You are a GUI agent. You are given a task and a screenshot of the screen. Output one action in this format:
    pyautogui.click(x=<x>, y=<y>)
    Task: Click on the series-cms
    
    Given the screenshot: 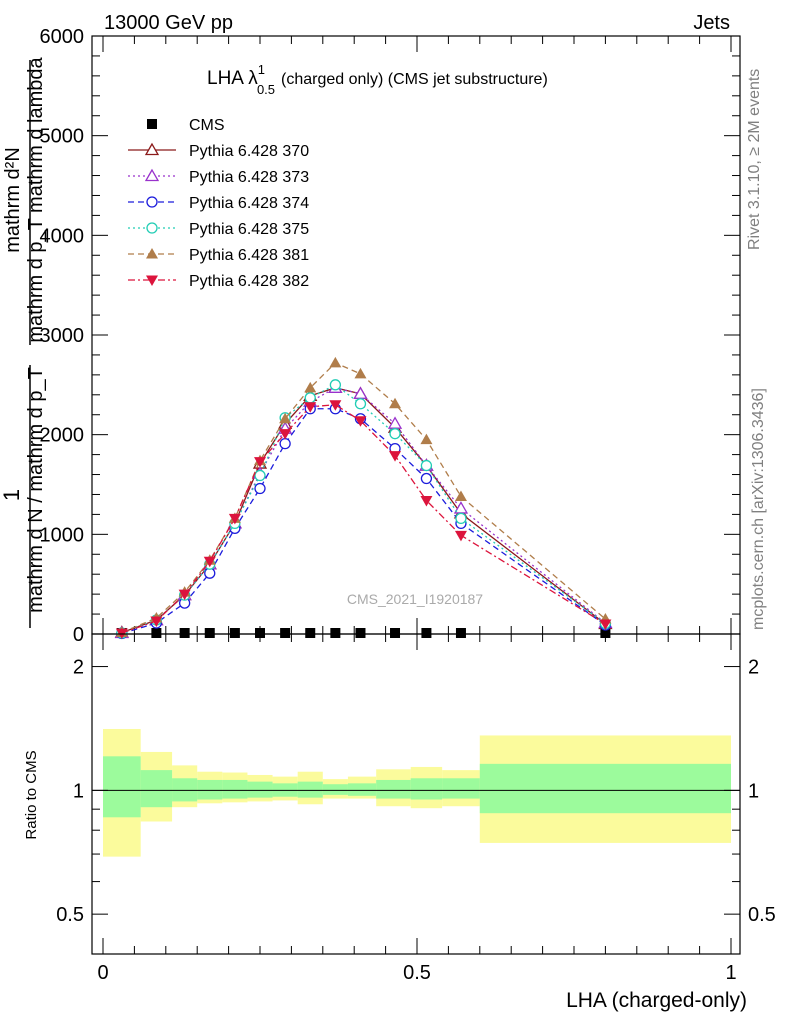 What is the action you would take?
    pyautogui.click(x=363, y=633)
    